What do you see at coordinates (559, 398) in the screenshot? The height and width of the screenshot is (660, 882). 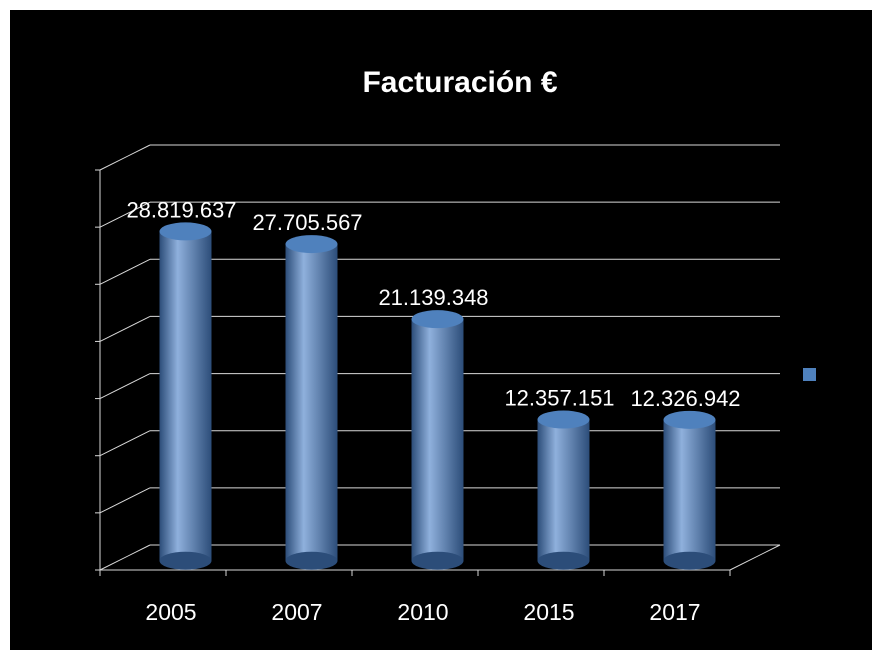 I see `data-label-2015: 12.357.151` at bounding box center [559, 398].